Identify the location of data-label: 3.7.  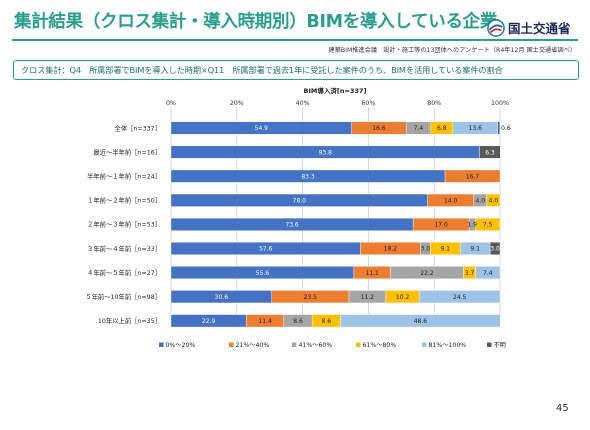
(470, 273).